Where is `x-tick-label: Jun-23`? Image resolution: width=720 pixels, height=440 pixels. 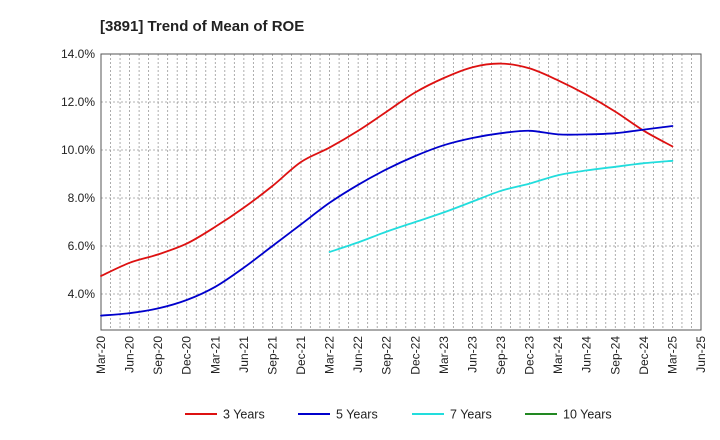 x-tick-label: Jun-23 is located at coordinates (472, 354).